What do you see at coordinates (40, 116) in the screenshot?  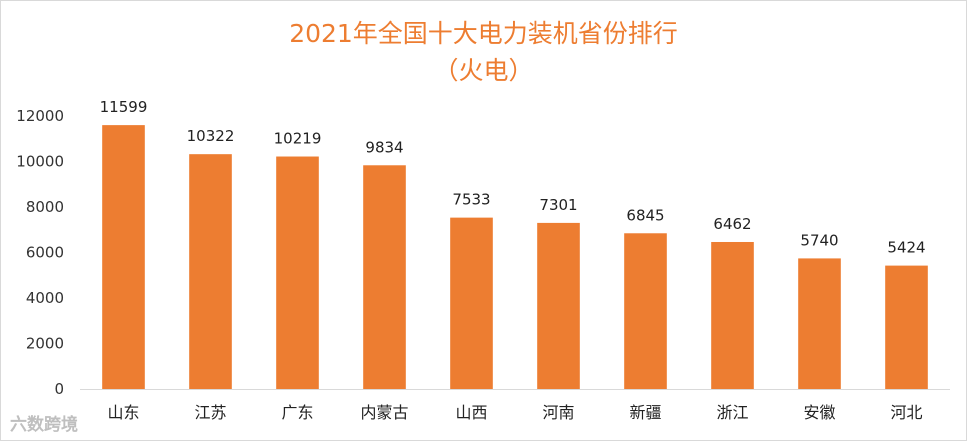 I see `y-tick-label: 12000` at bounding box center [40, 116].